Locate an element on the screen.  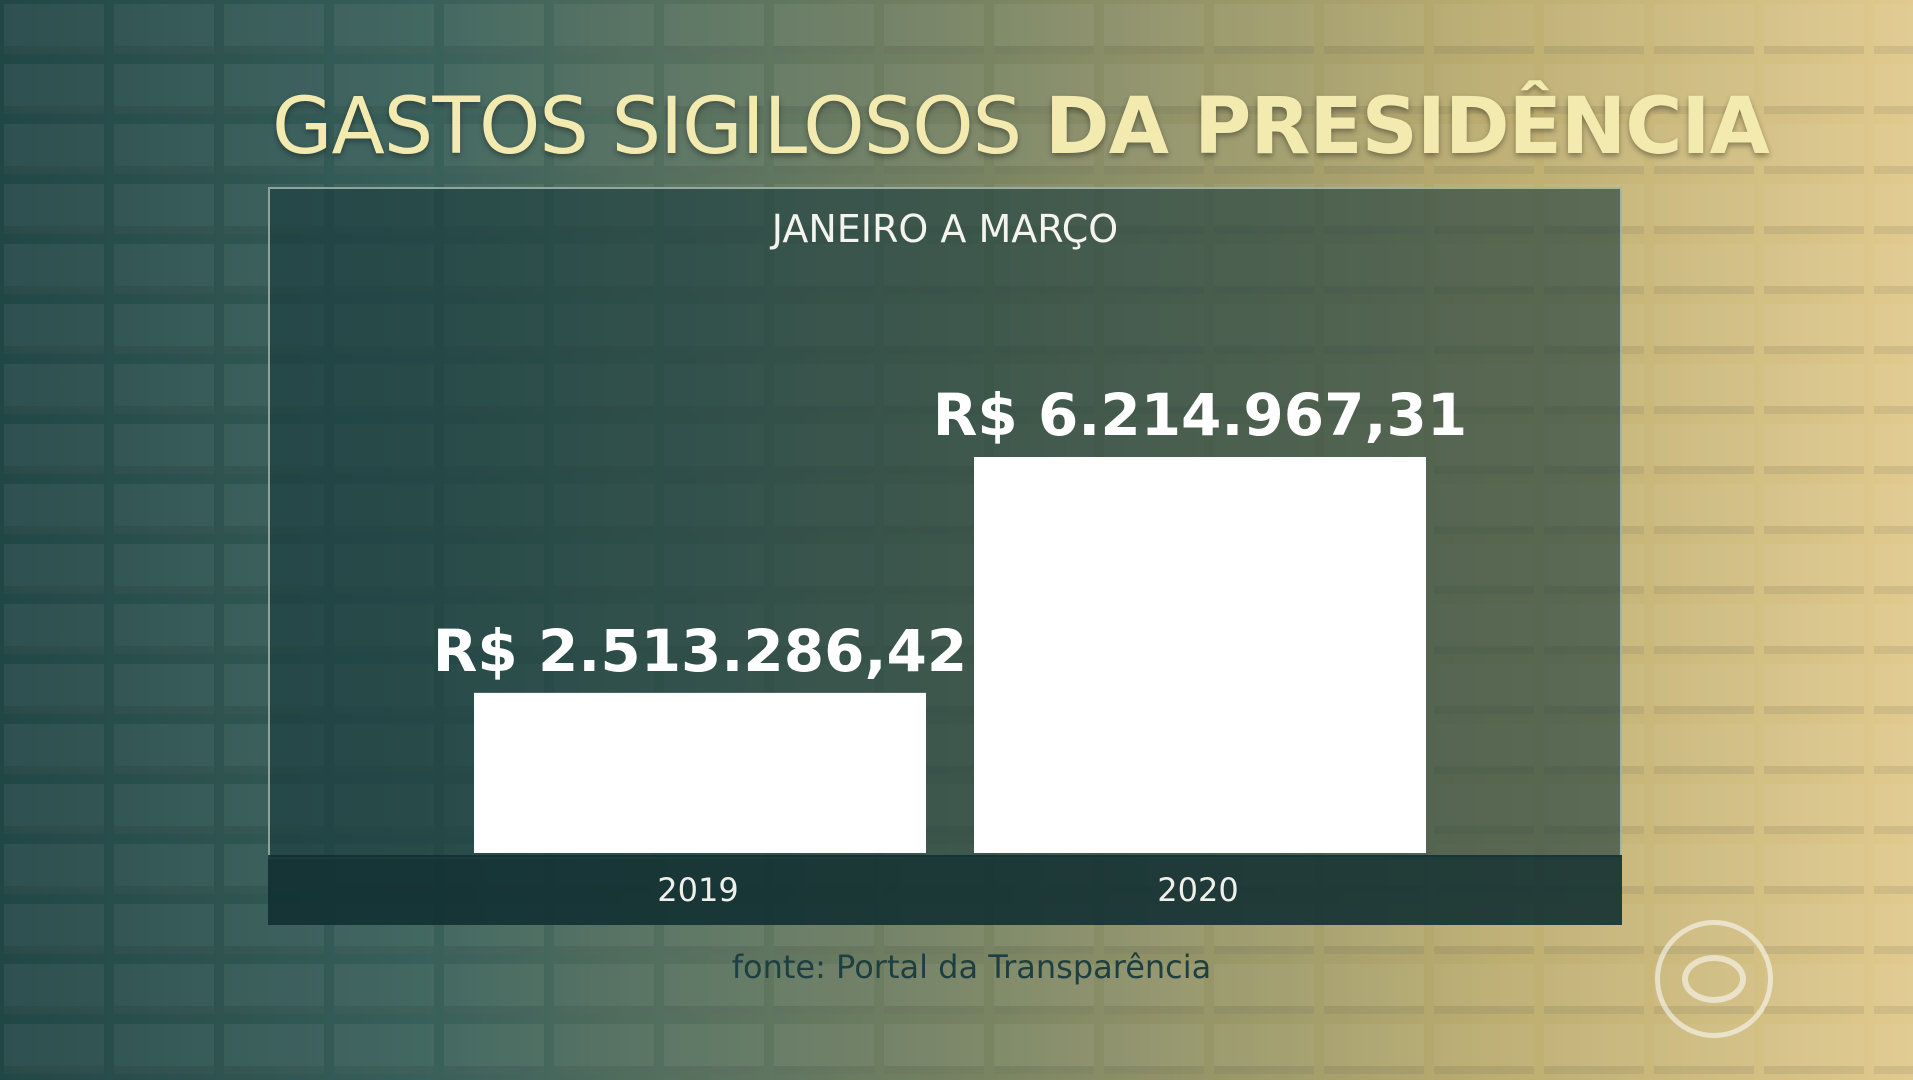
bar-2020 is located at coordinates (1200, 655).